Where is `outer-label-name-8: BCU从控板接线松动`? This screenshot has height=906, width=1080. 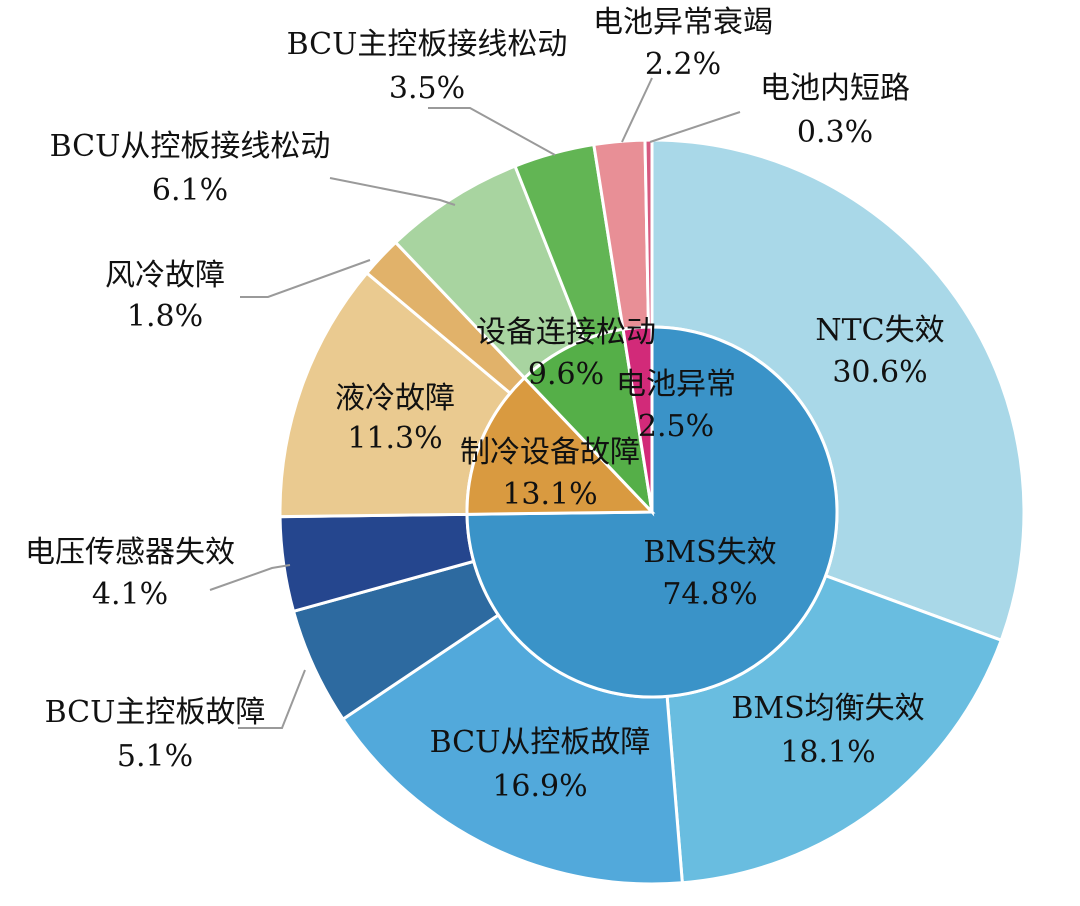 outer-label-name-8: BCU从控板接线松动 is located at coordinates (190, 146).